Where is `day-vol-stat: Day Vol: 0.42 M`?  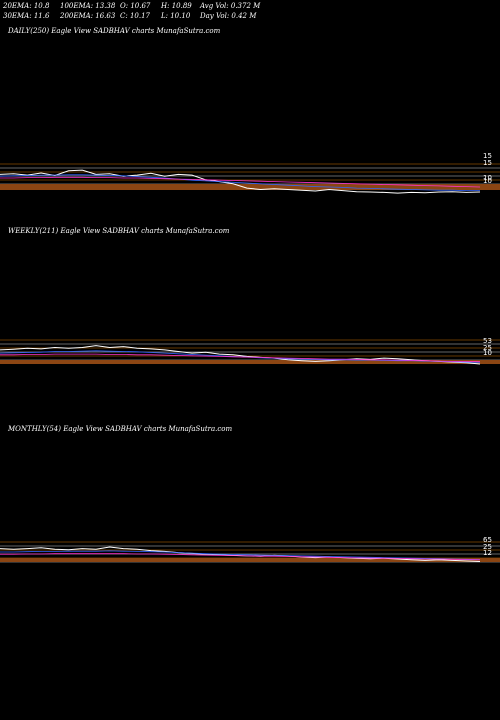 day-vol-stat: Day Vol: 0.42 M is located at coordinates (228, 16).